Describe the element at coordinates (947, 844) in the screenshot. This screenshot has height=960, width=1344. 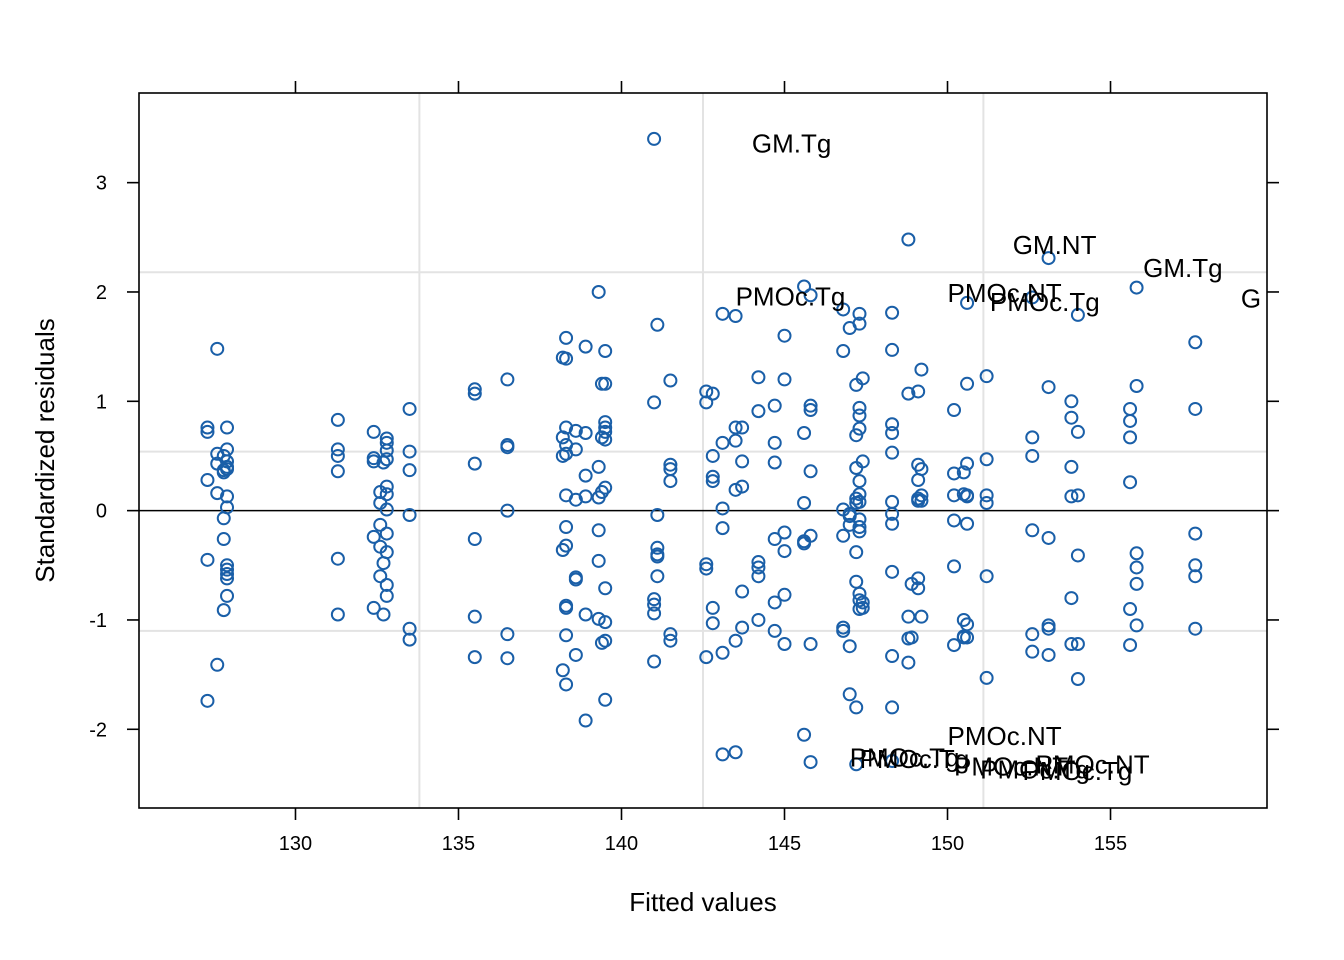
I see `x-tick-label: 150` at that location.